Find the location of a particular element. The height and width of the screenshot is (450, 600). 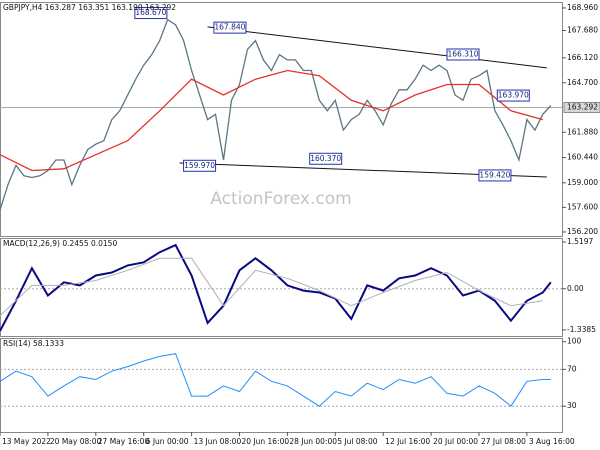

y-tick-label: 1.5197 is located at coordinates (580, 241).